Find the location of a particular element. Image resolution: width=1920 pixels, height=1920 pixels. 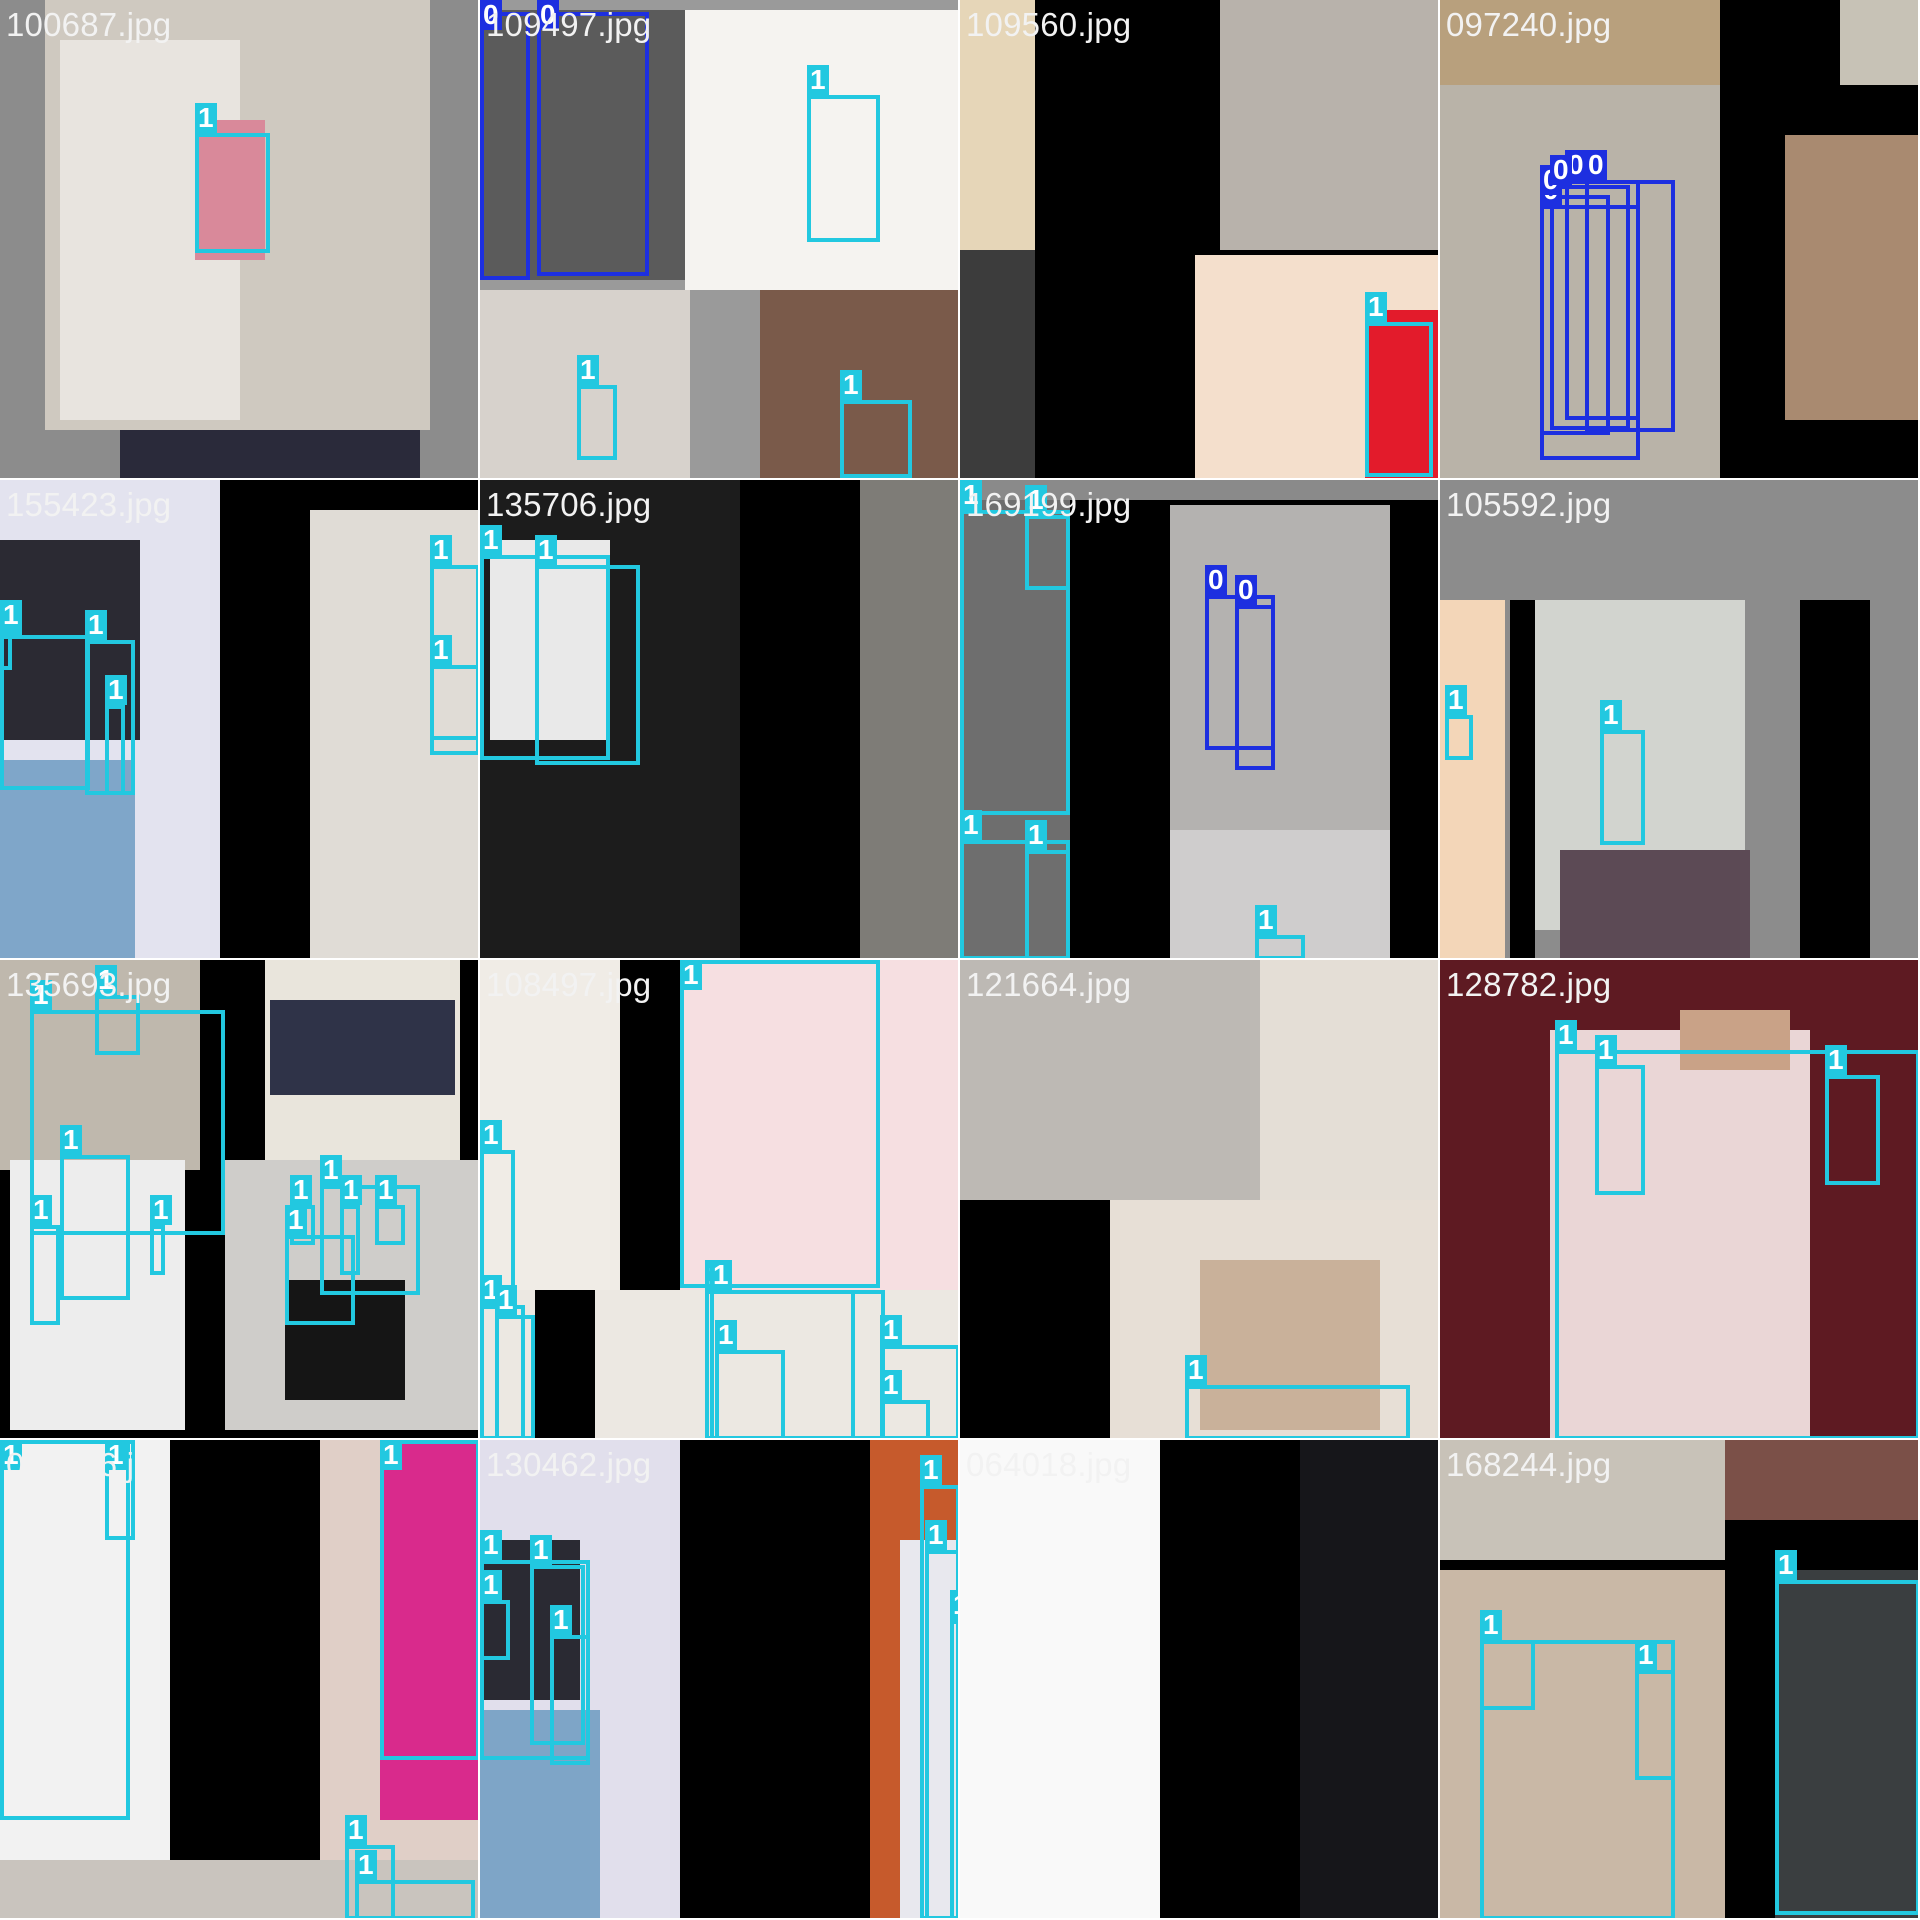

tile-filename: 100687.jpg is located at coordinates (89, 24).